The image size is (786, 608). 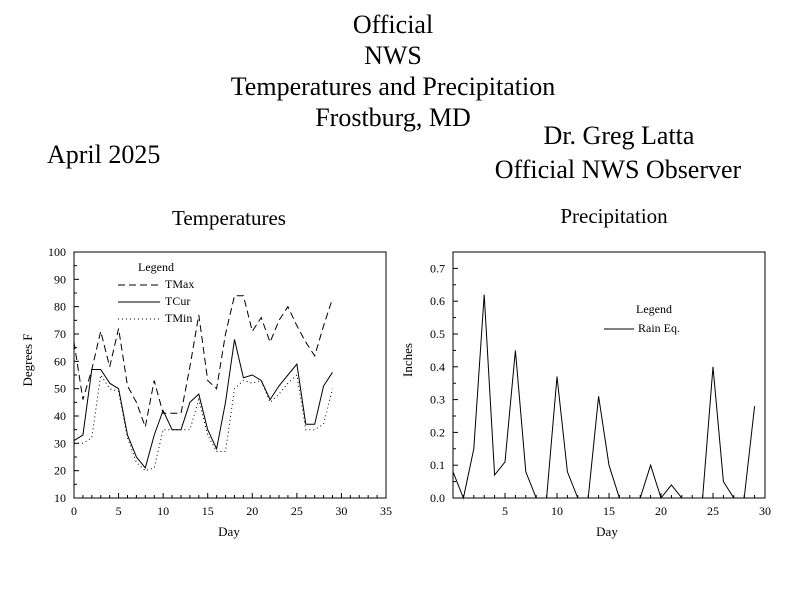 I want to click on title-line-4: Frostburg, MD, so click(x=393, y=117).